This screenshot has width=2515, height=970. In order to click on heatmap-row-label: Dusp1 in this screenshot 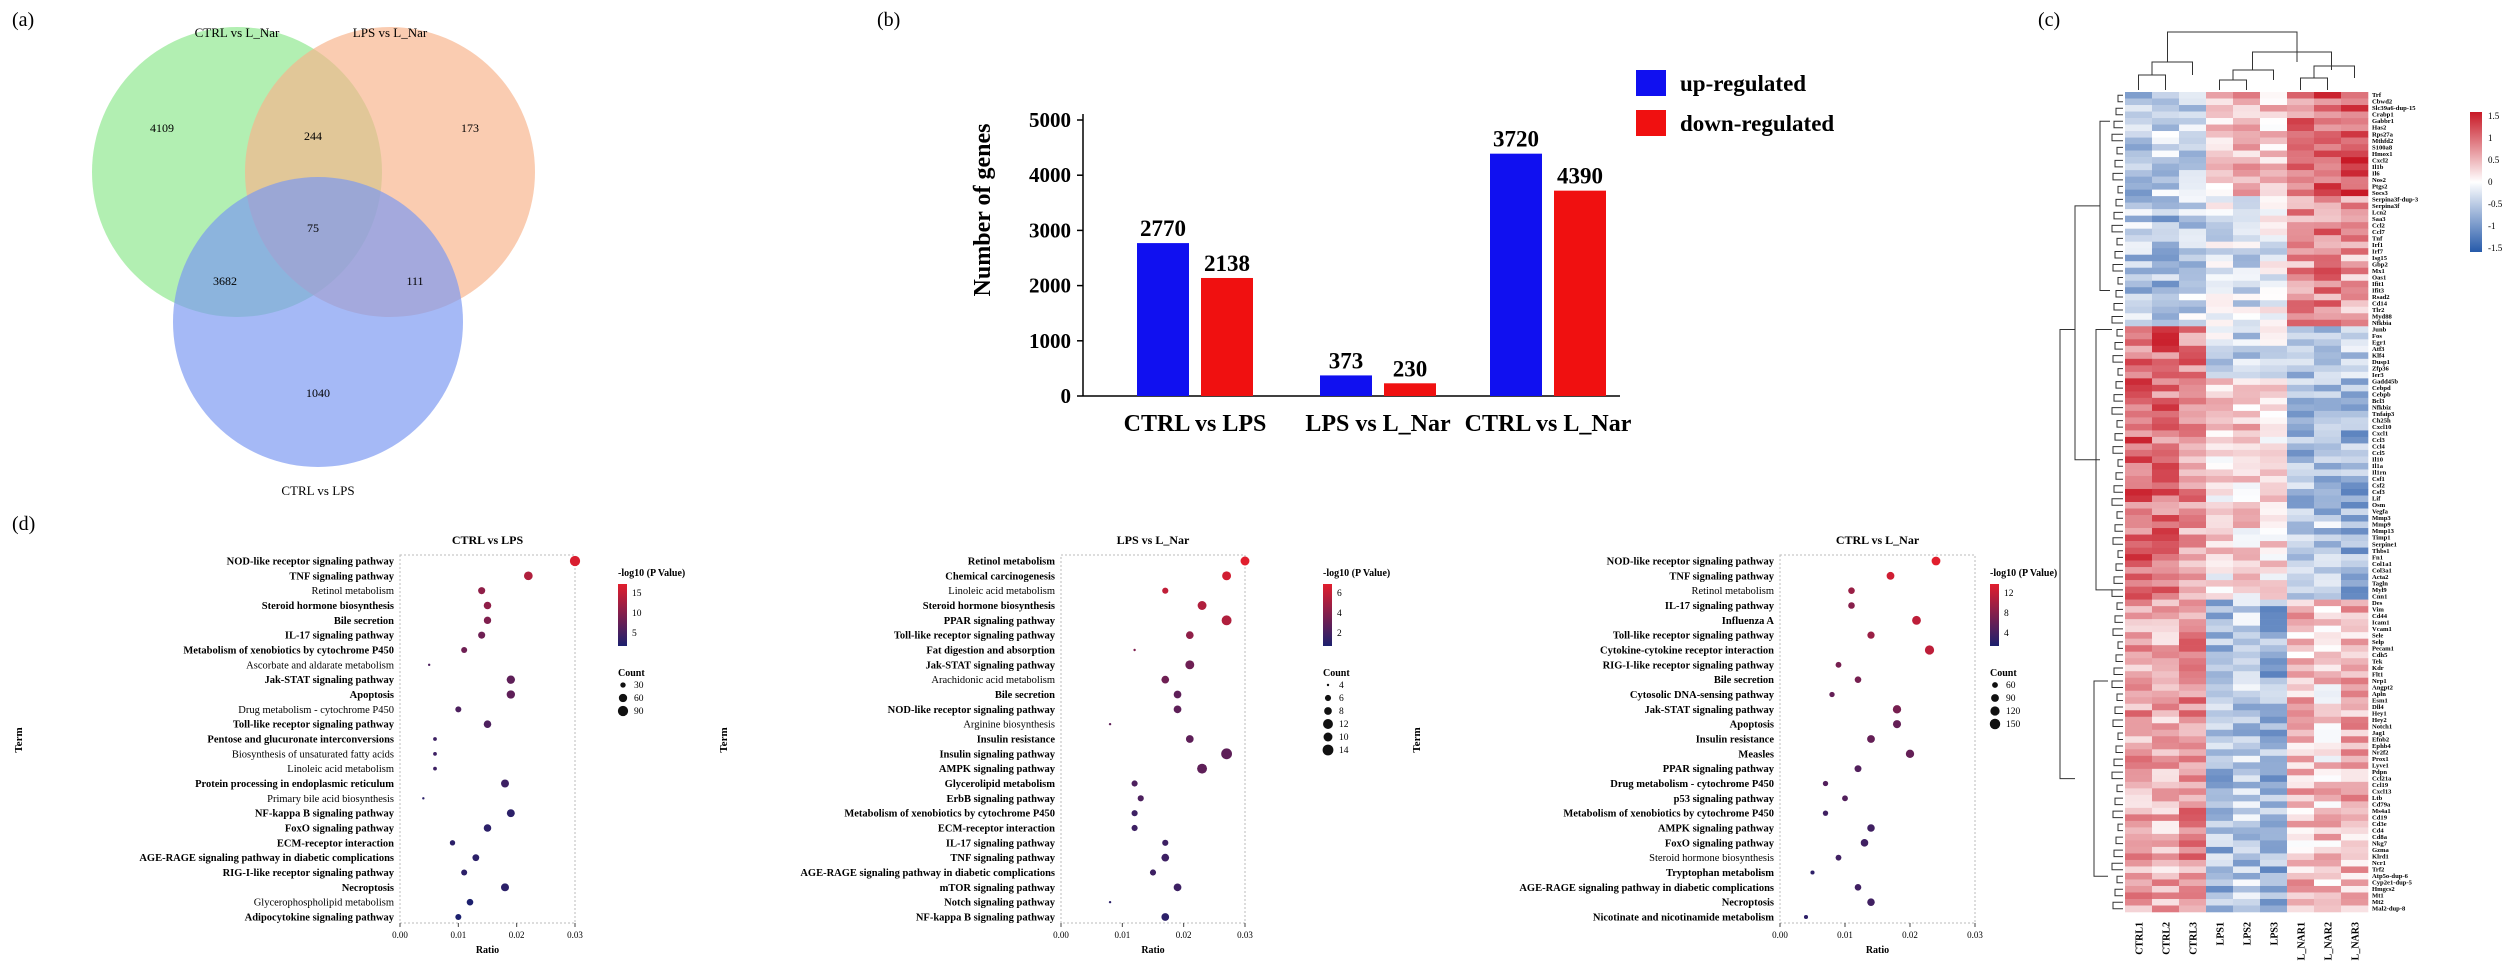, I will do `click(2381, 362)`.